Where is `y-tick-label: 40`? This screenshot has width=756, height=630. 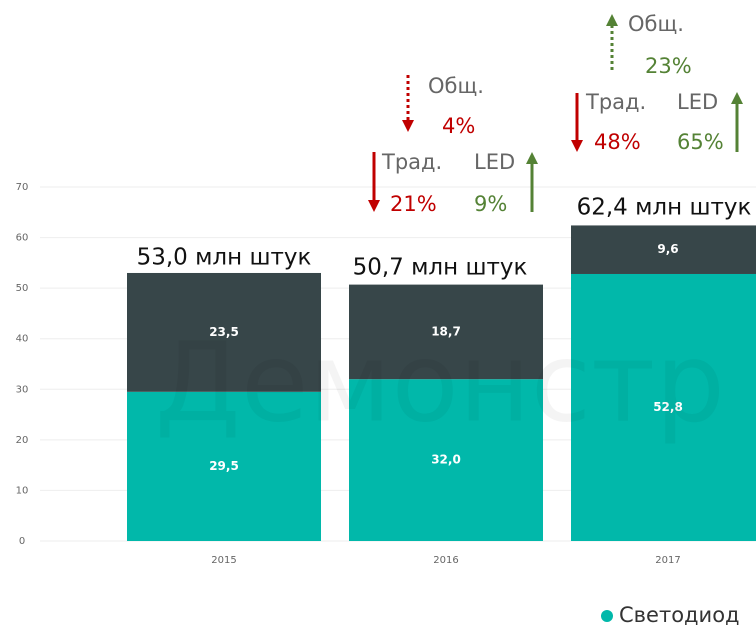 y-tick-label: 40 is located at coordinates (22, 339).